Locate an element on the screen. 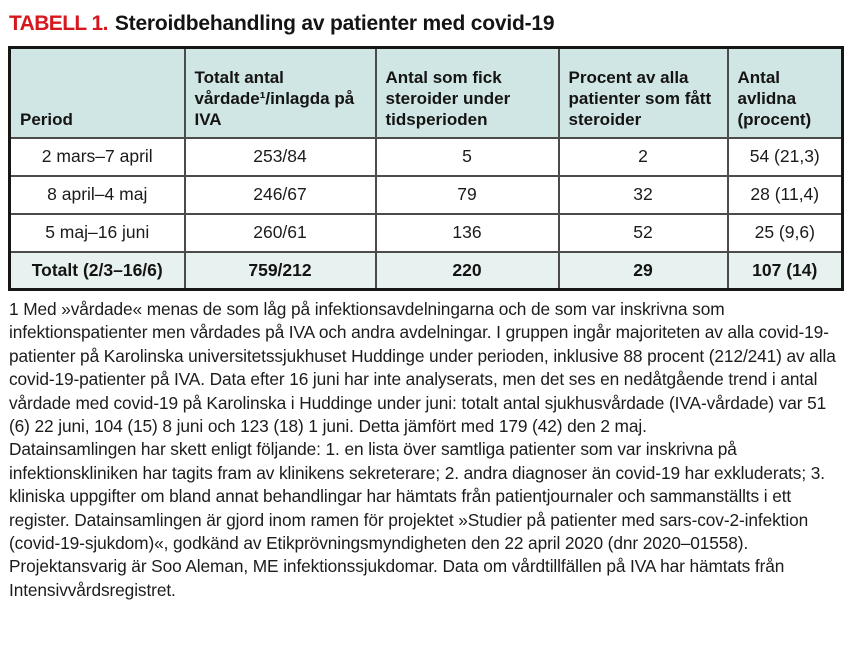 The width and height of the screenshot is (850, 649). cell-total-cared: 253/84 is located at coordinates (280, 156).